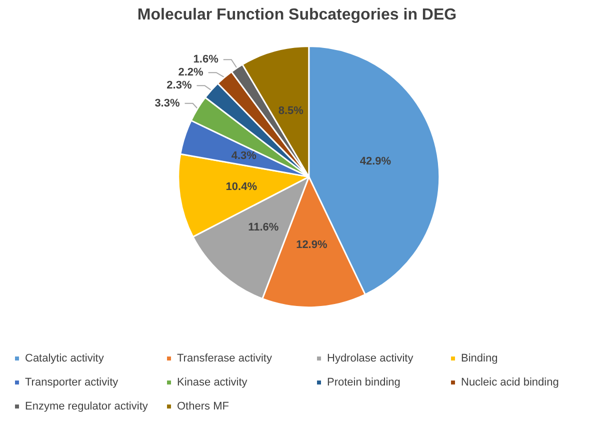 The width and height of the screenshot is (594, 421). Describe the element at coordinates (224, 358) in the screenshot. I see `legend-label: Transferase activity` at that location.